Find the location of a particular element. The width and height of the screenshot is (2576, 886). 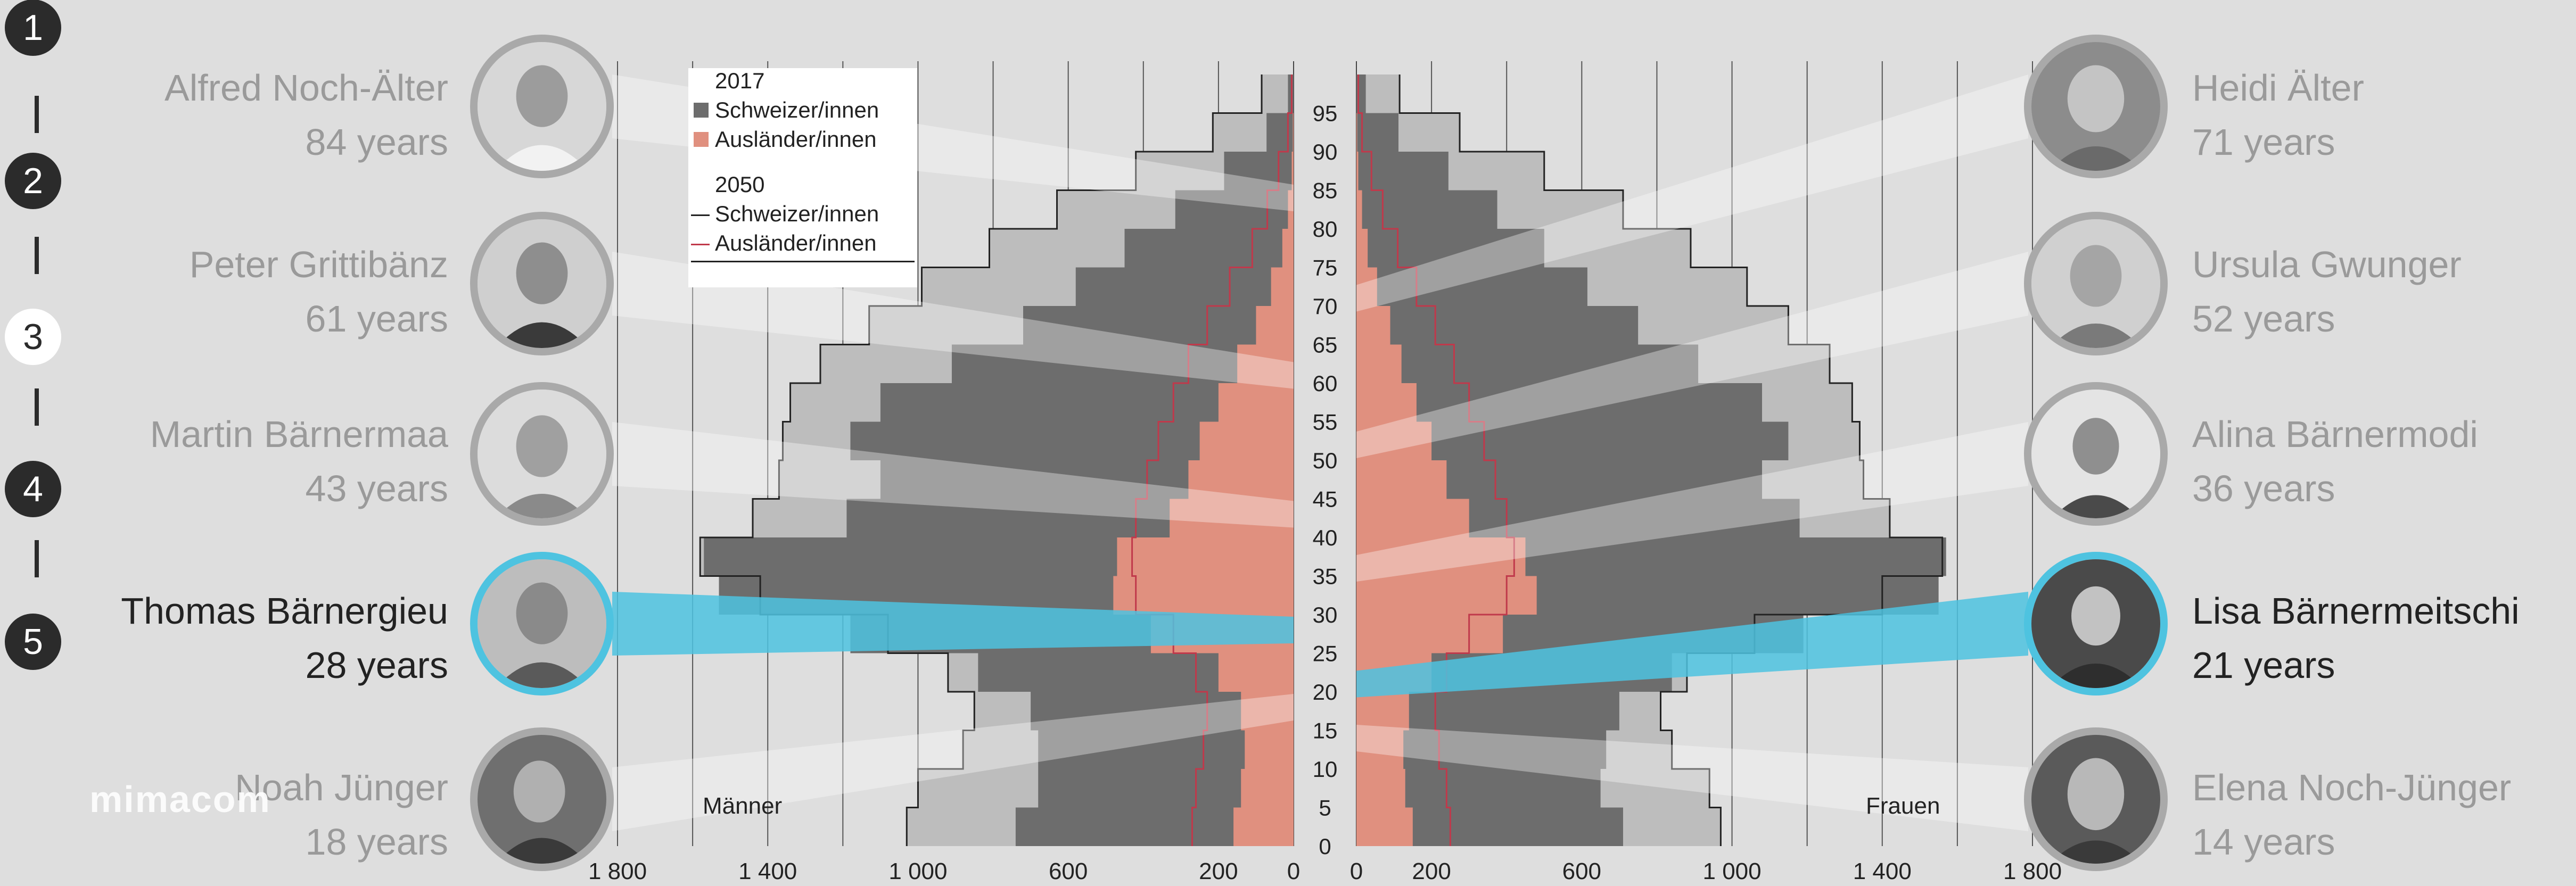

age-tick-label: 60 is located at coordinates (1325, 383).